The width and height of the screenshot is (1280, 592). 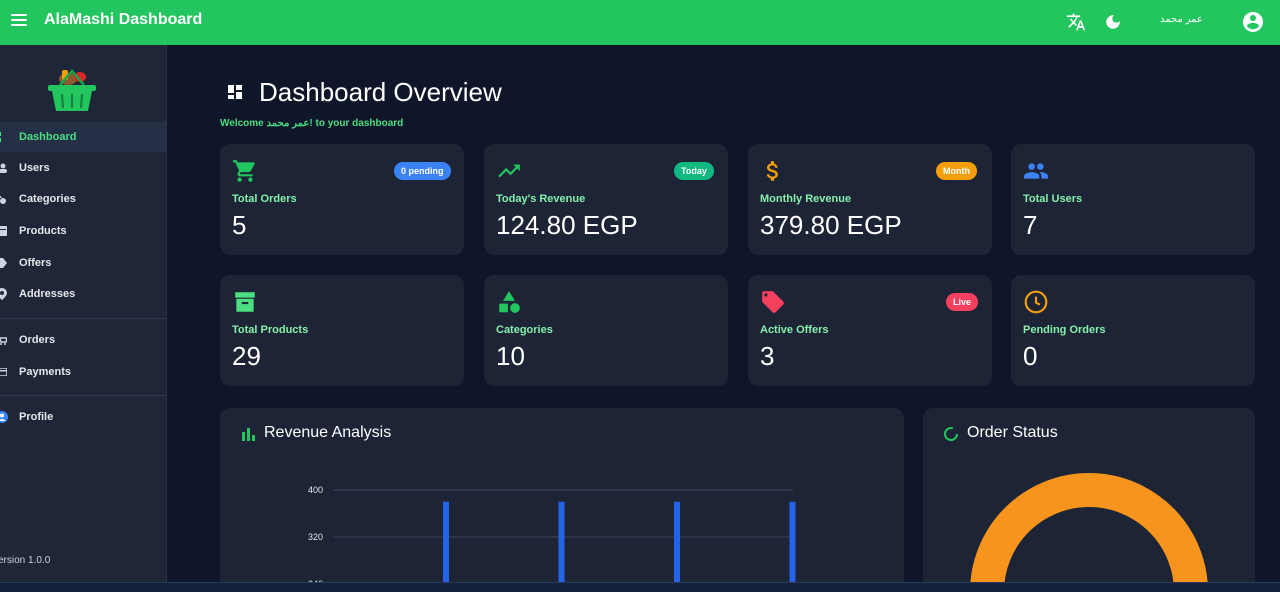 I want to click on donut-segment, so click(x=1089, y=532).